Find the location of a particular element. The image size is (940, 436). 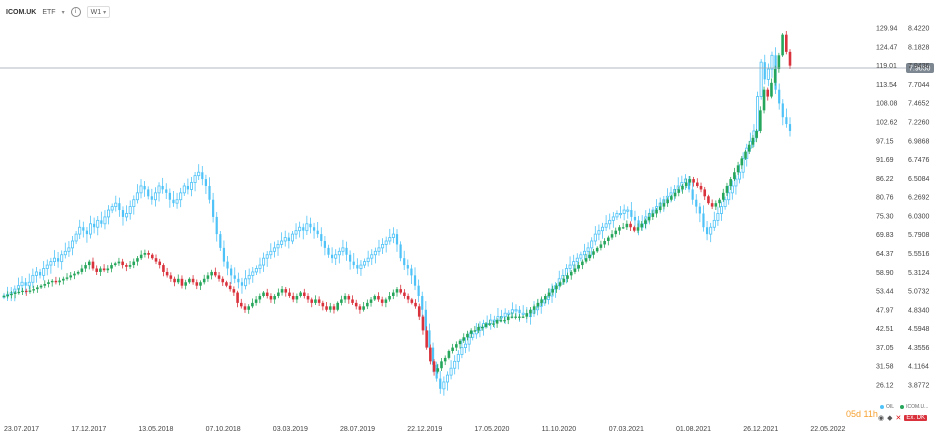

close-icon: ✕ is located at coordinates (898, 418).